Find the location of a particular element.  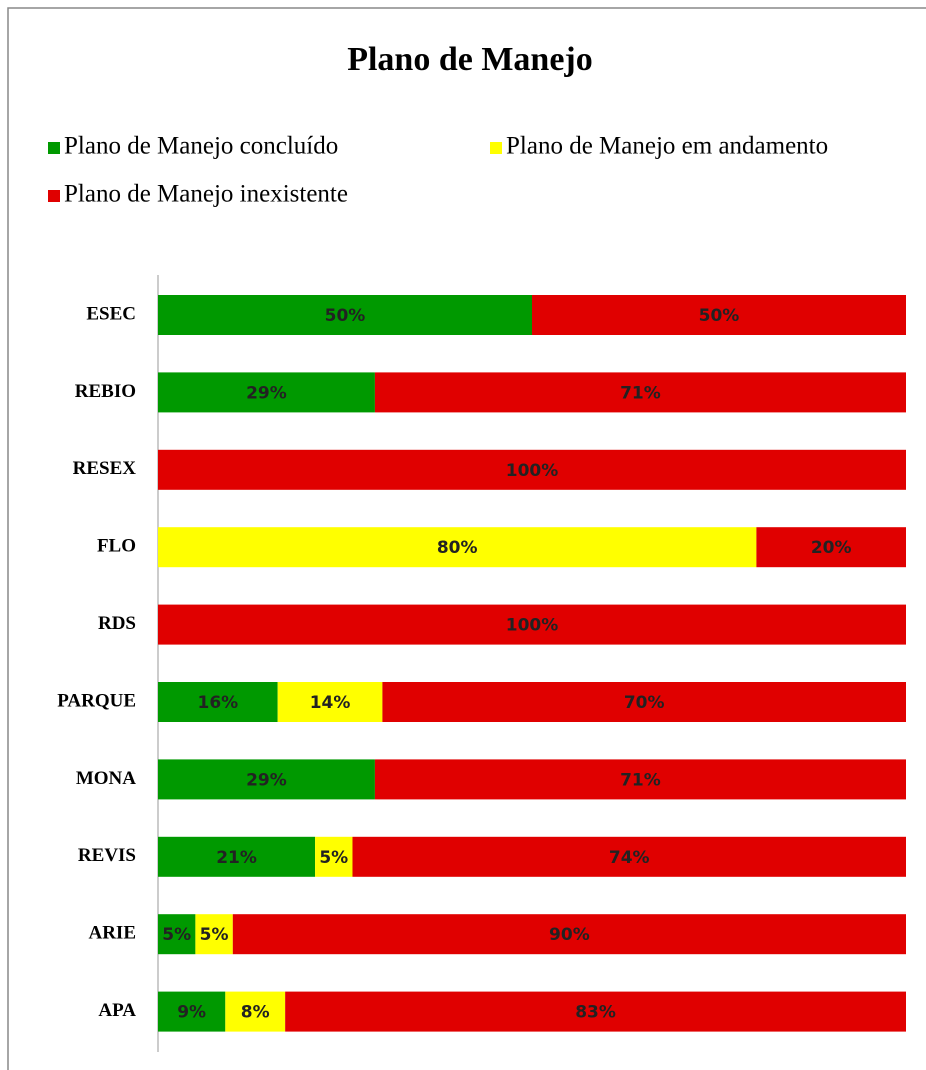

data-label: 21% is located at coordinates (236, 858).